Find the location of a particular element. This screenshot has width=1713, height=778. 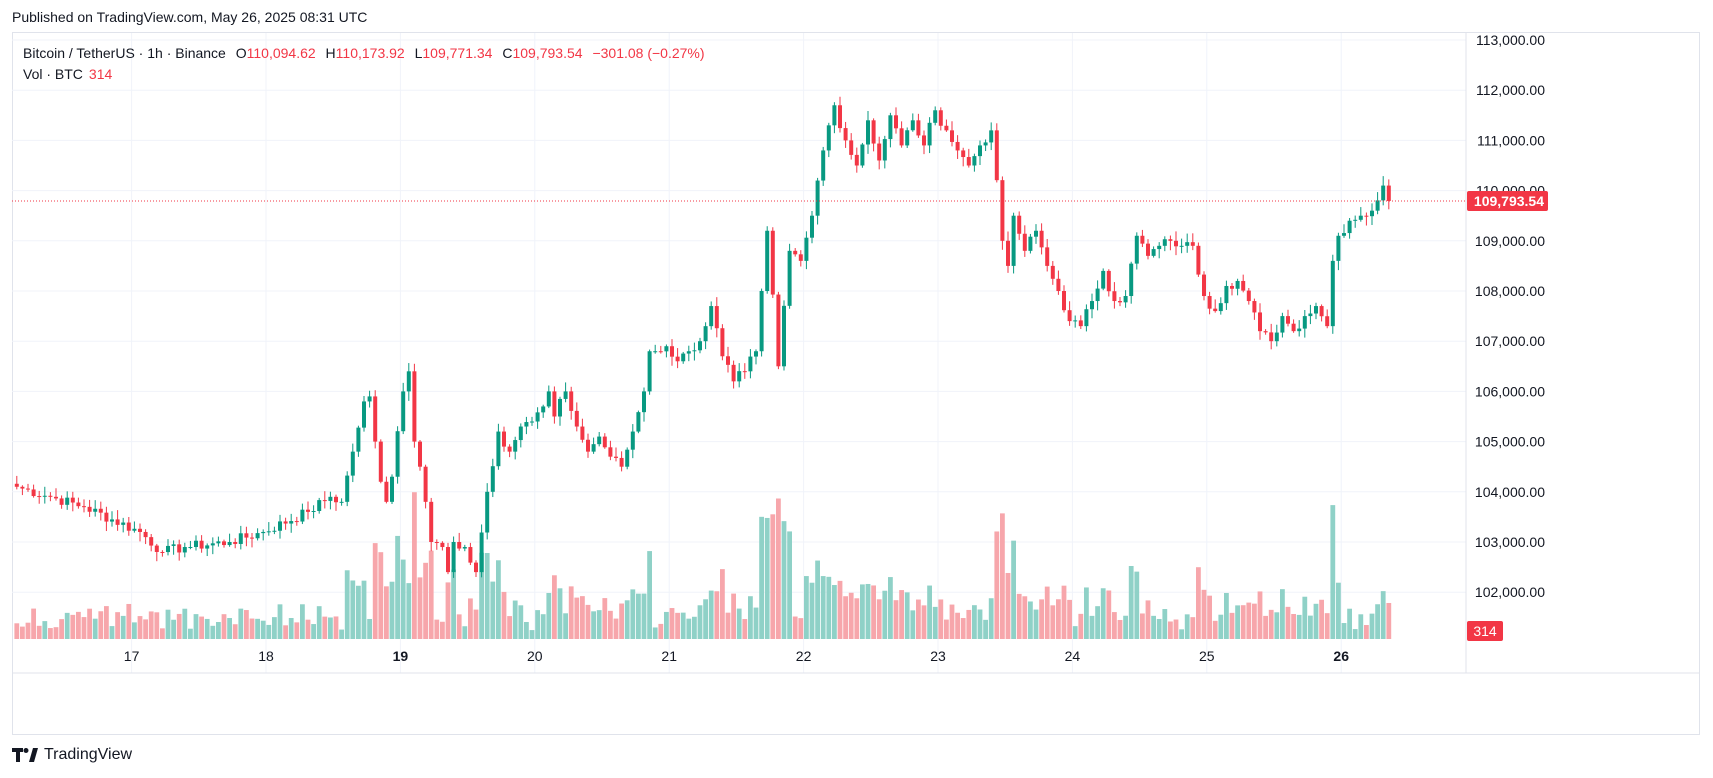

volume-legend: Vol · BTC 314 is located at coordinates (67, 74).